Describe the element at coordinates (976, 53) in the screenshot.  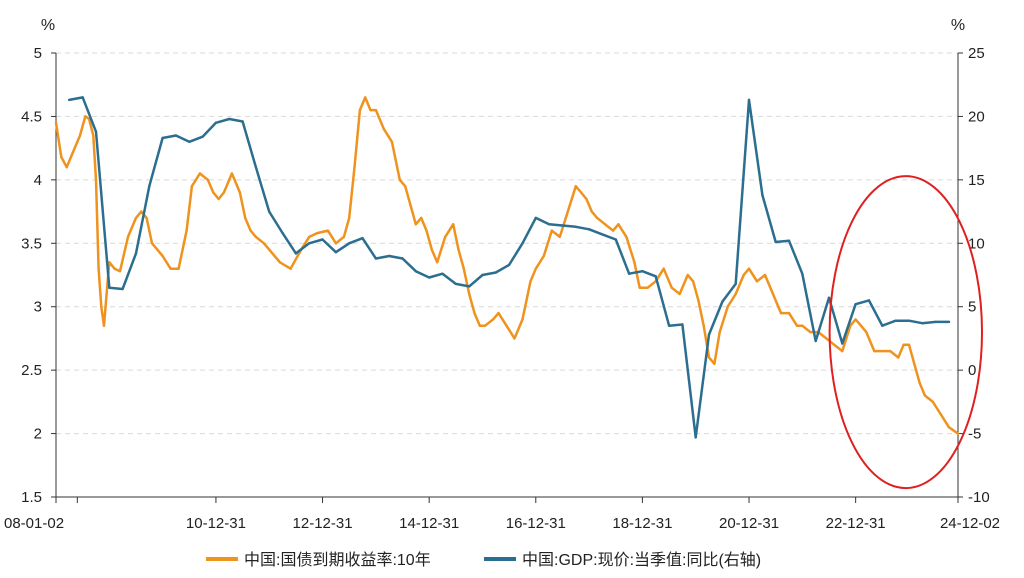
I see `right-tick-label-7: 25` at that location.